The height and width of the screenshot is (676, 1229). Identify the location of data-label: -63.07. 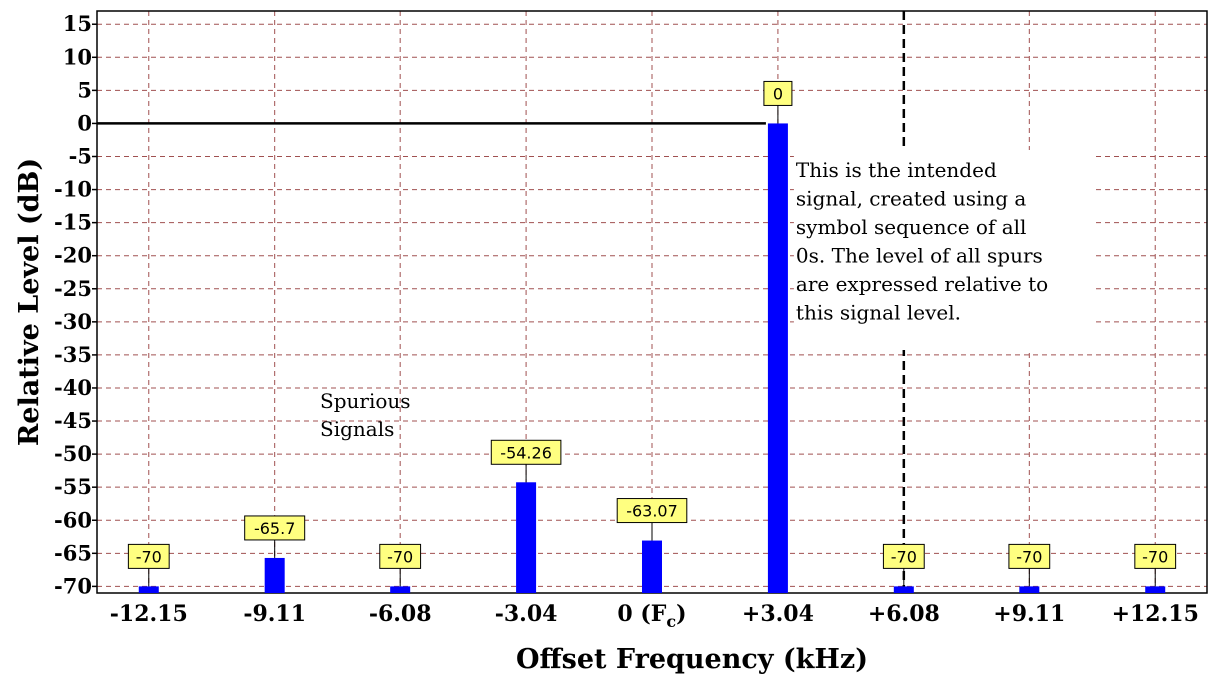
(652, 511).